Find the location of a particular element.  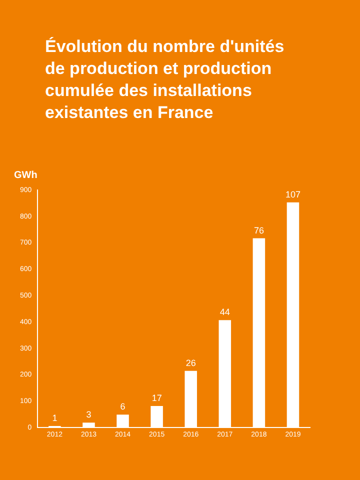

chart-title: Évolution du nombre d'unités de production et production cumulée des installations existantes en France is located at coordinates (165, 80).